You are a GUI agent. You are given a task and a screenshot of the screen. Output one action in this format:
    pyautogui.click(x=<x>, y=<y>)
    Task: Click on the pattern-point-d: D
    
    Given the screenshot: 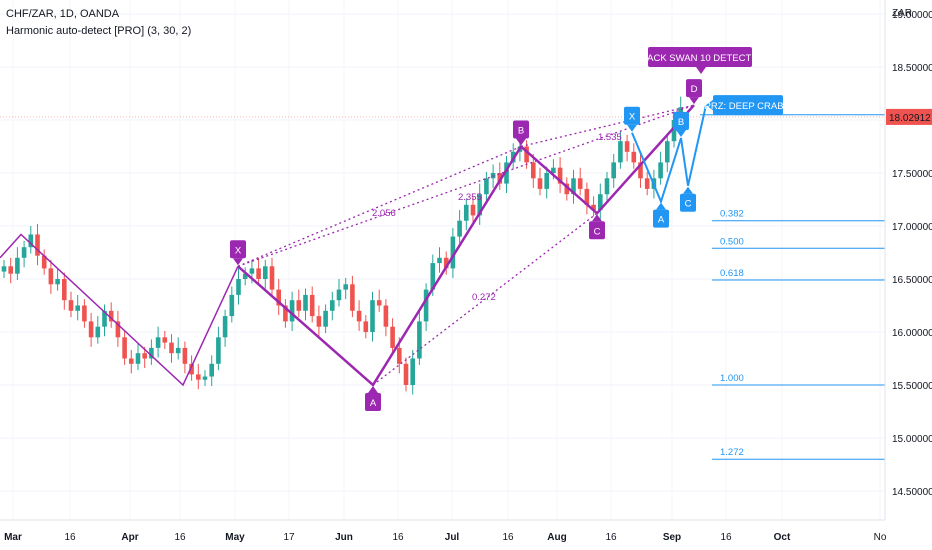 What is the action you would take?
    pyautogui.click(x=694, y=92)
    